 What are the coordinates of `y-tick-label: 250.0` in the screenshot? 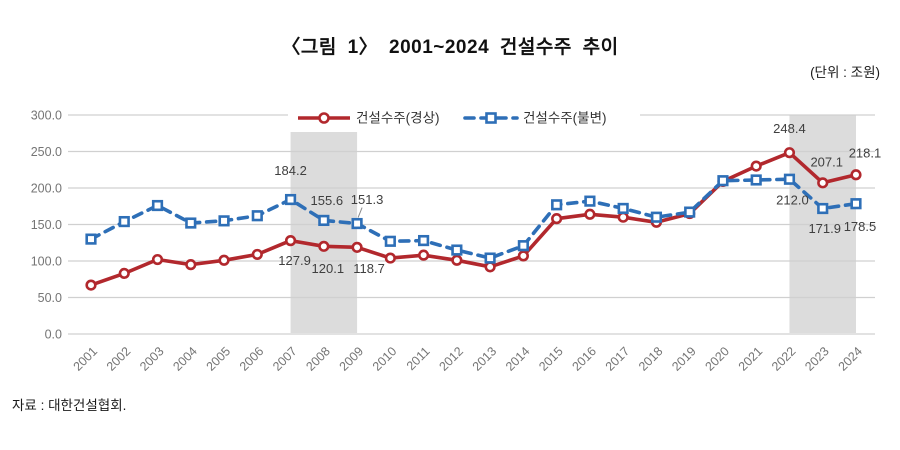 It's located at (46, 152).